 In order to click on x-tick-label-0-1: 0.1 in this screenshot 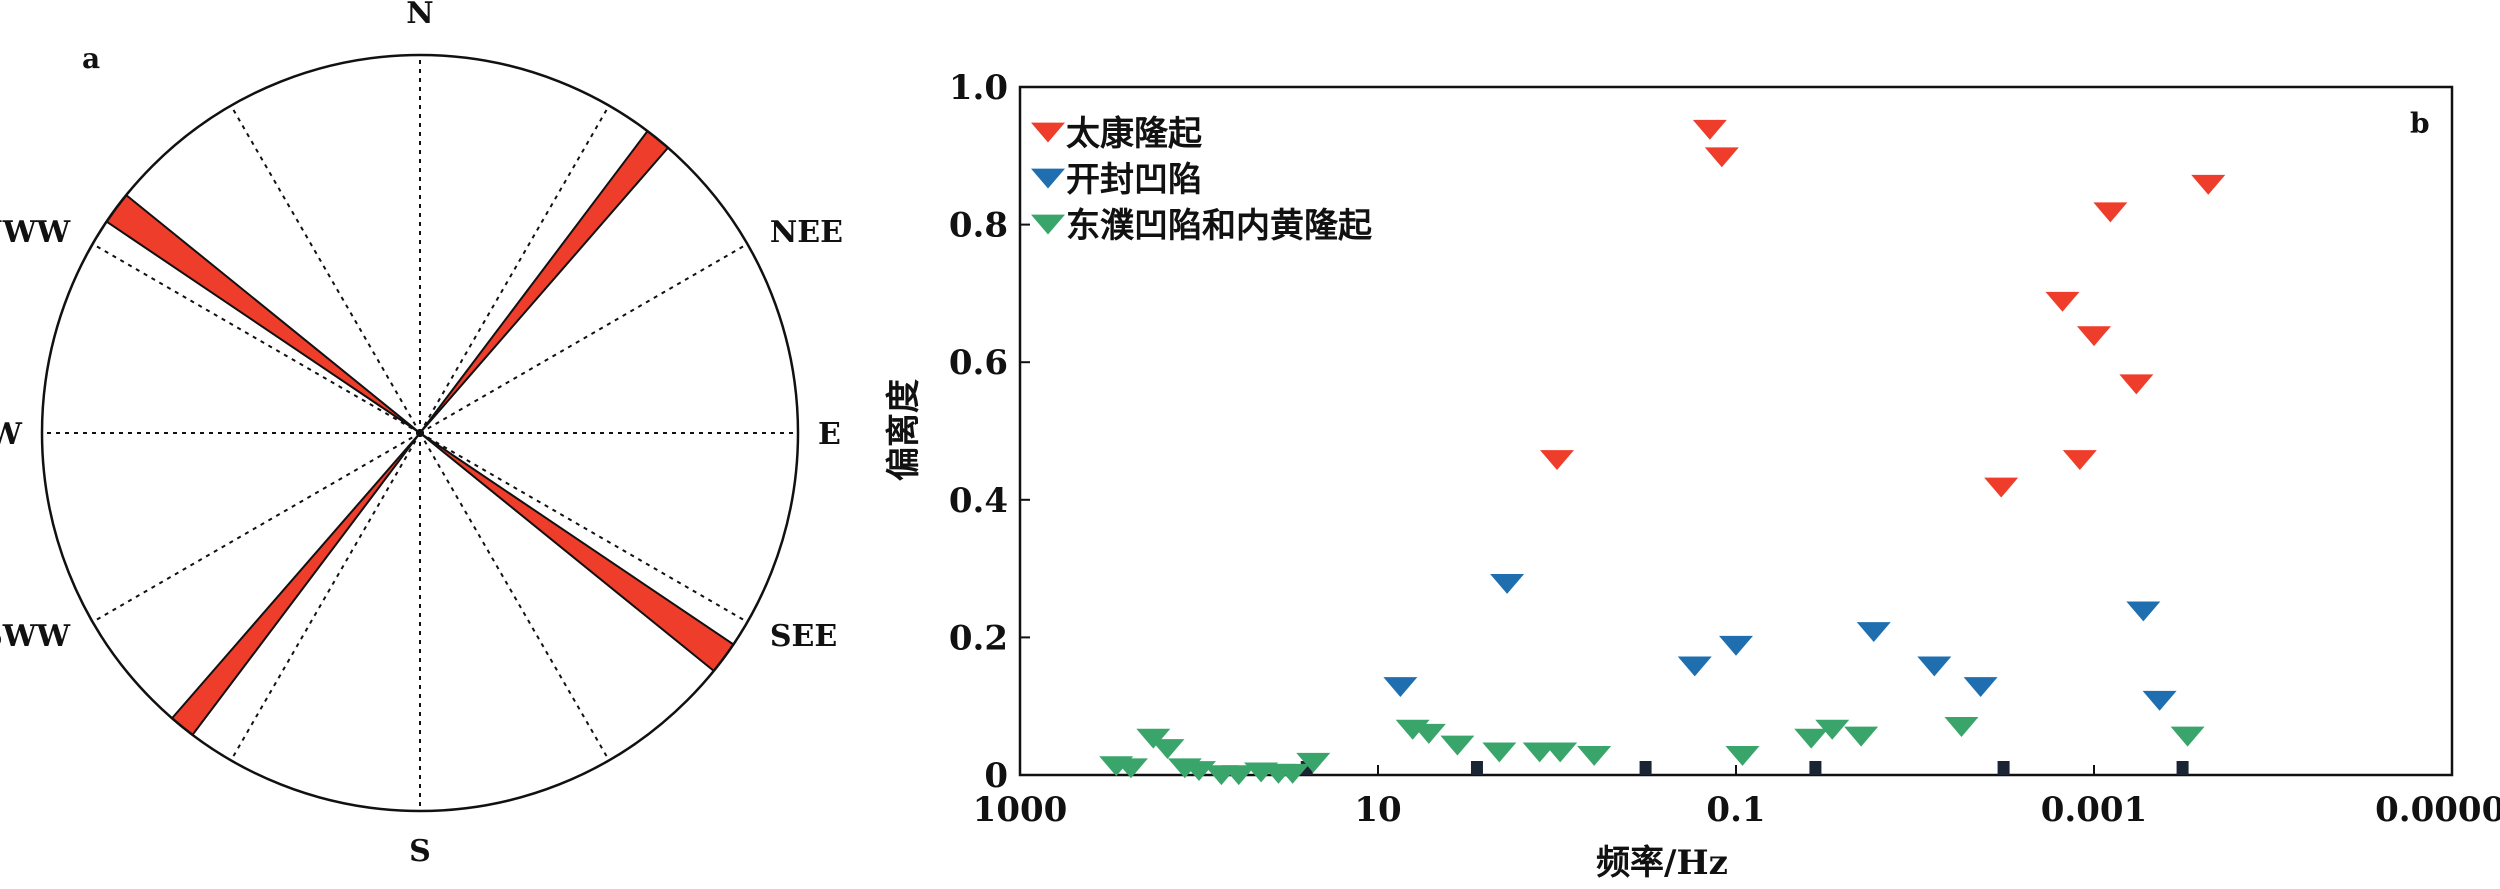, I will do `click(1735, 810)`.